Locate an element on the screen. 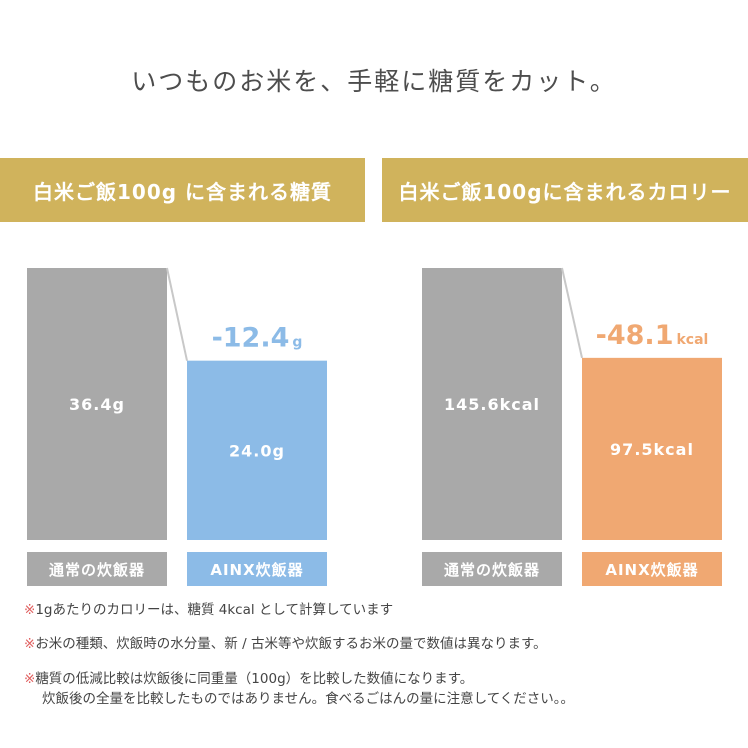  difference-unit: g is located at coordinates (297, 343).